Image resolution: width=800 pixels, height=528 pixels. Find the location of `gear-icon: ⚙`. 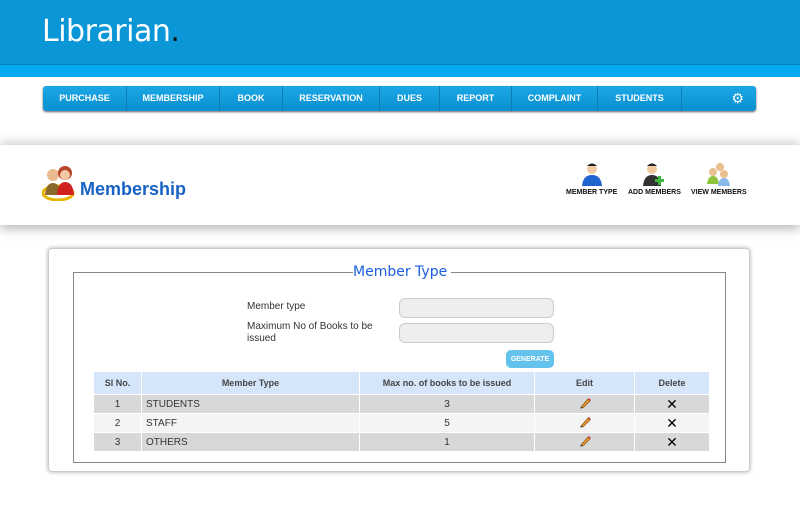

gear-icon: ⚙ is located at coordinates (737, 98).